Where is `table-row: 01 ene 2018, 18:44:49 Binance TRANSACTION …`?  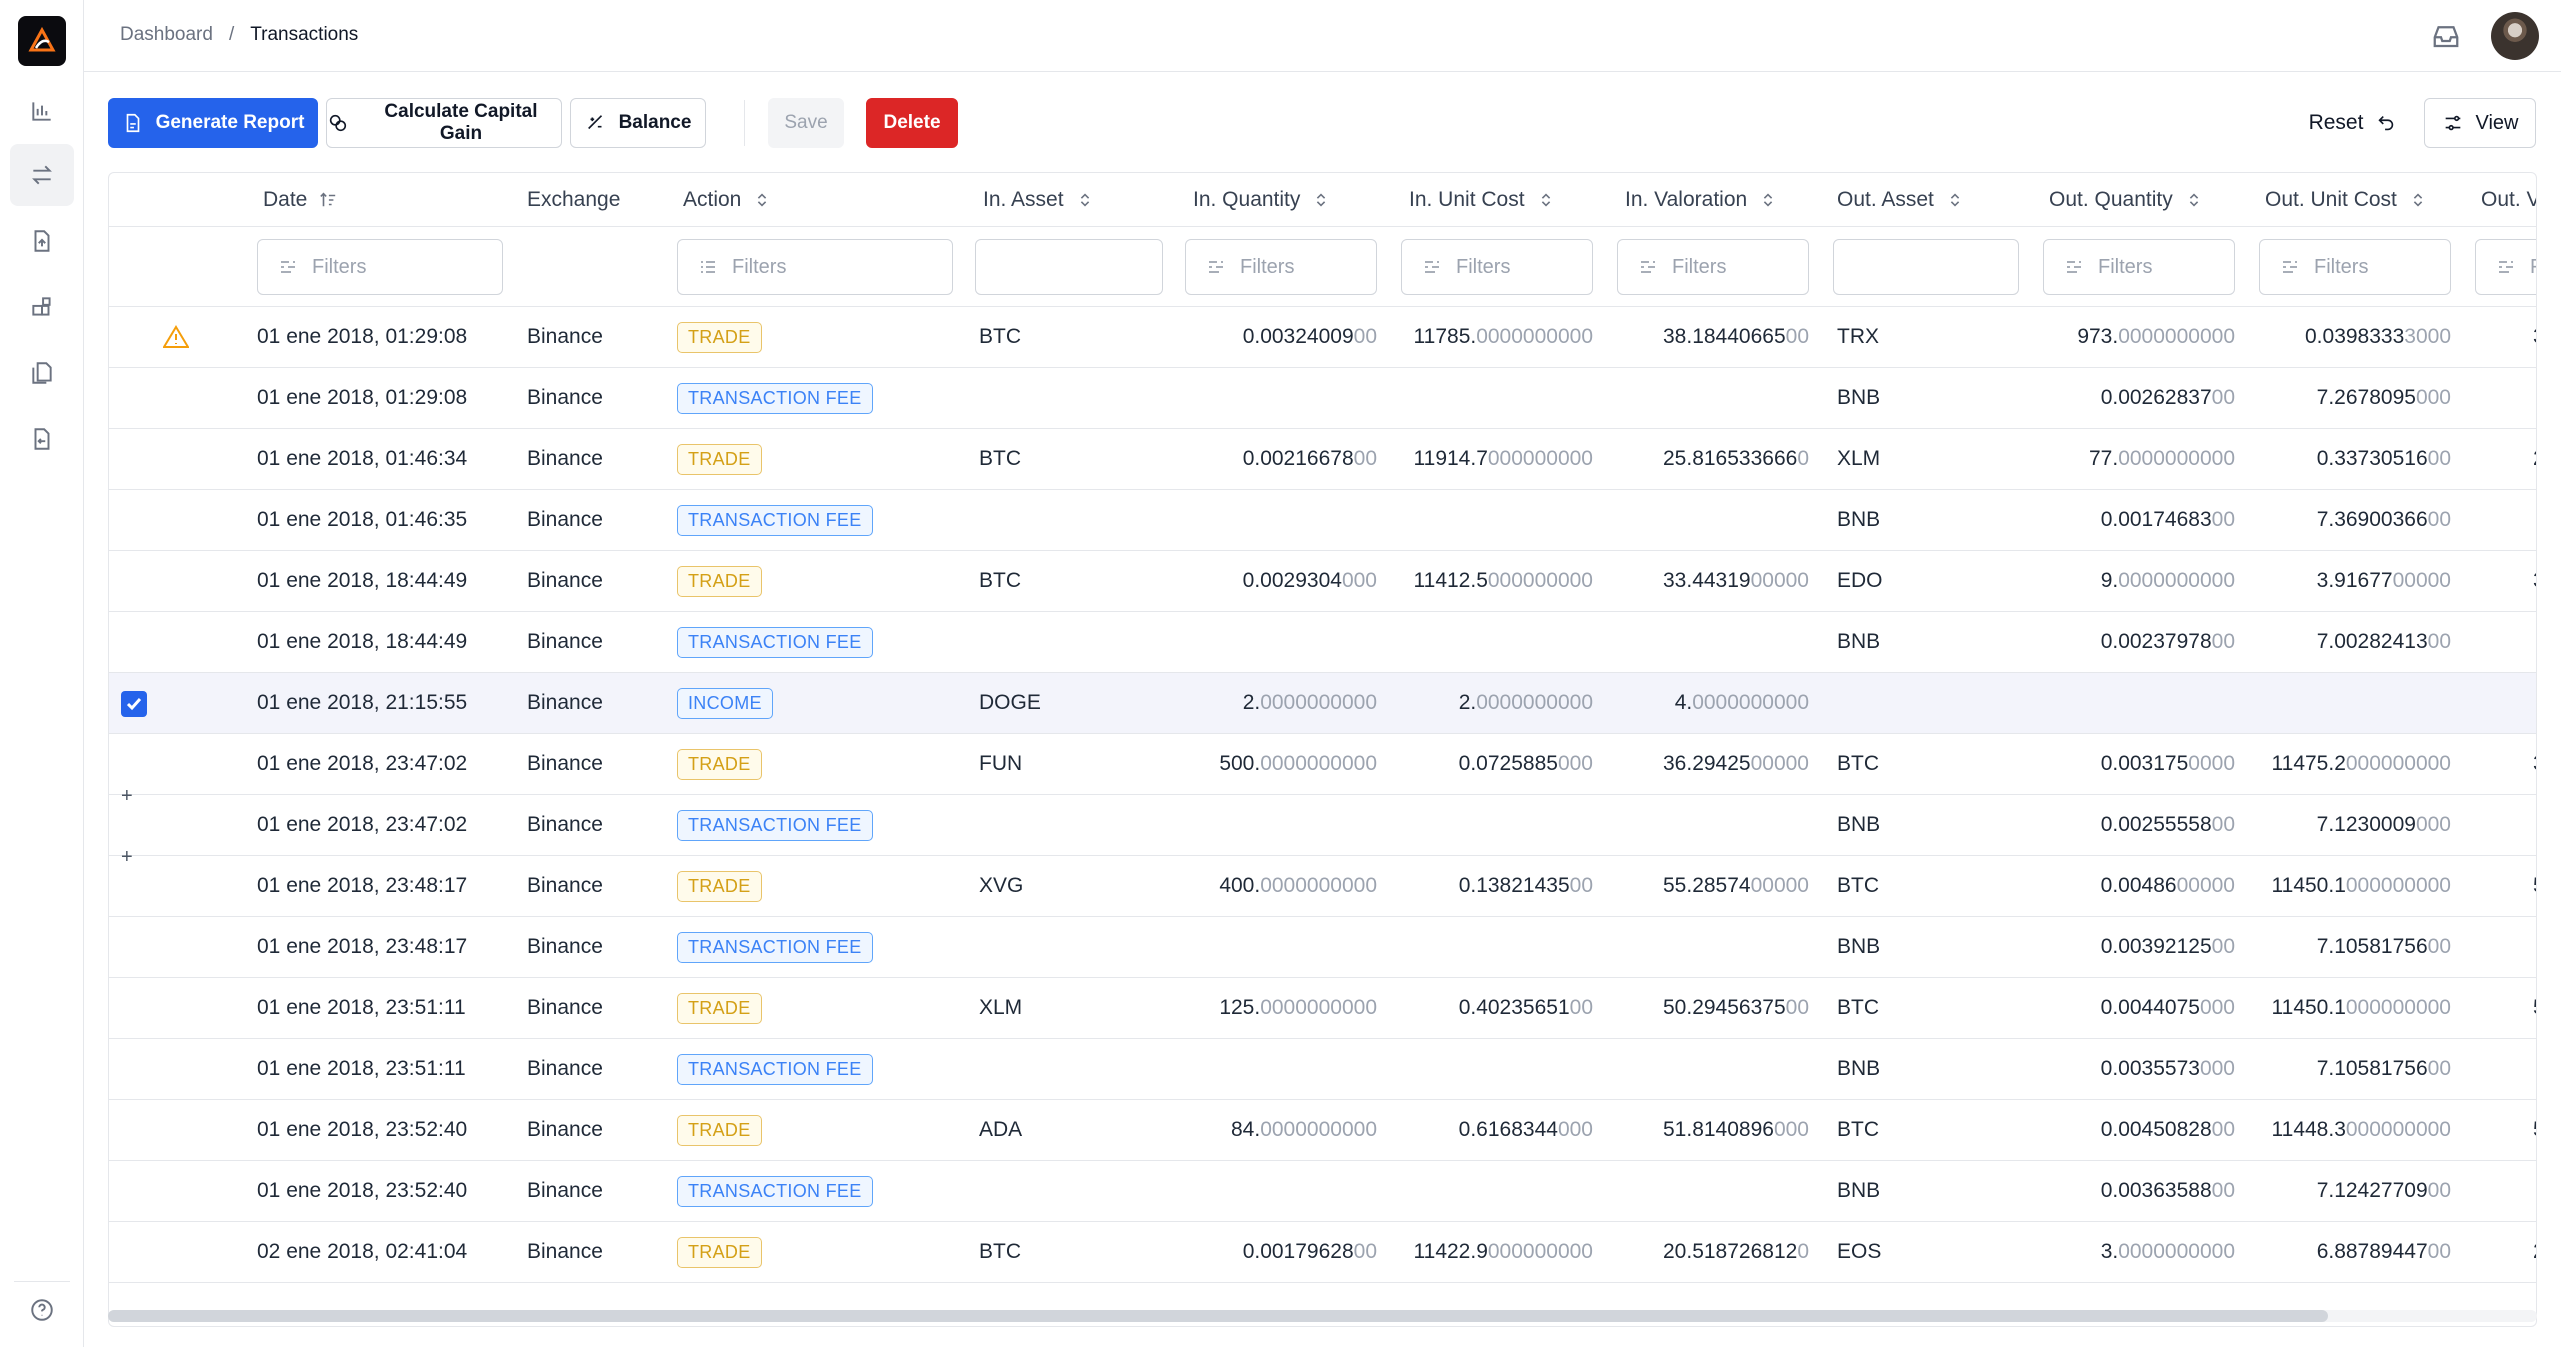
table-row: 01 ene 2018, 18:44:49 Binance TRANSACTION … is located at coordinates (1322, 642).